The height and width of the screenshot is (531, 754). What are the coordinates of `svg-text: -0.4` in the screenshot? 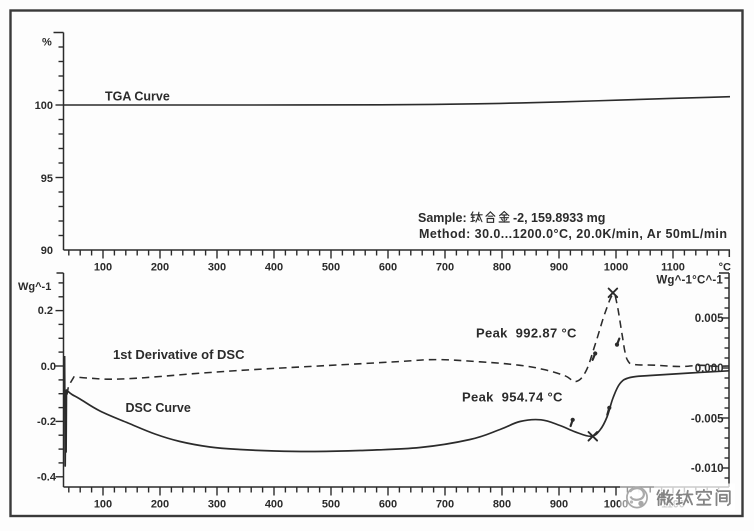 It's located at (47, 478).